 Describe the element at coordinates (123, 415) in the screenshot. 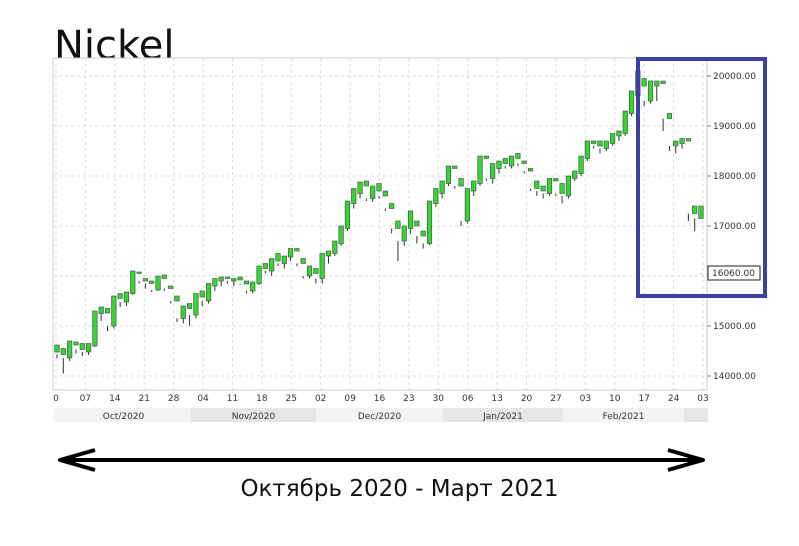

I see `month-band-cell` at that location.